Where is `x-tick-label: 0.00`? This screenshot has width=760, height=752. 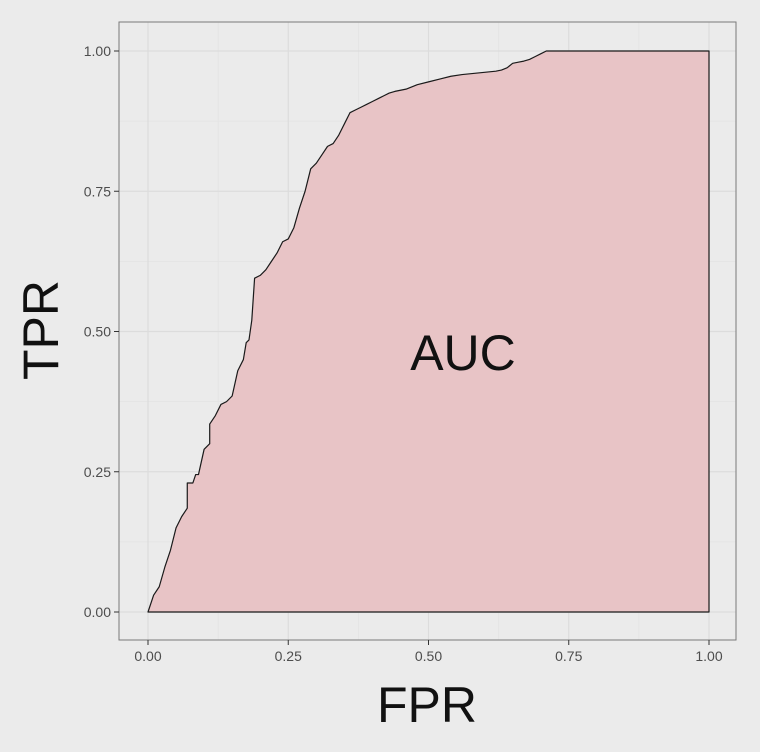 x-tick-label: 0.00 is located at coordinates (147, 656).